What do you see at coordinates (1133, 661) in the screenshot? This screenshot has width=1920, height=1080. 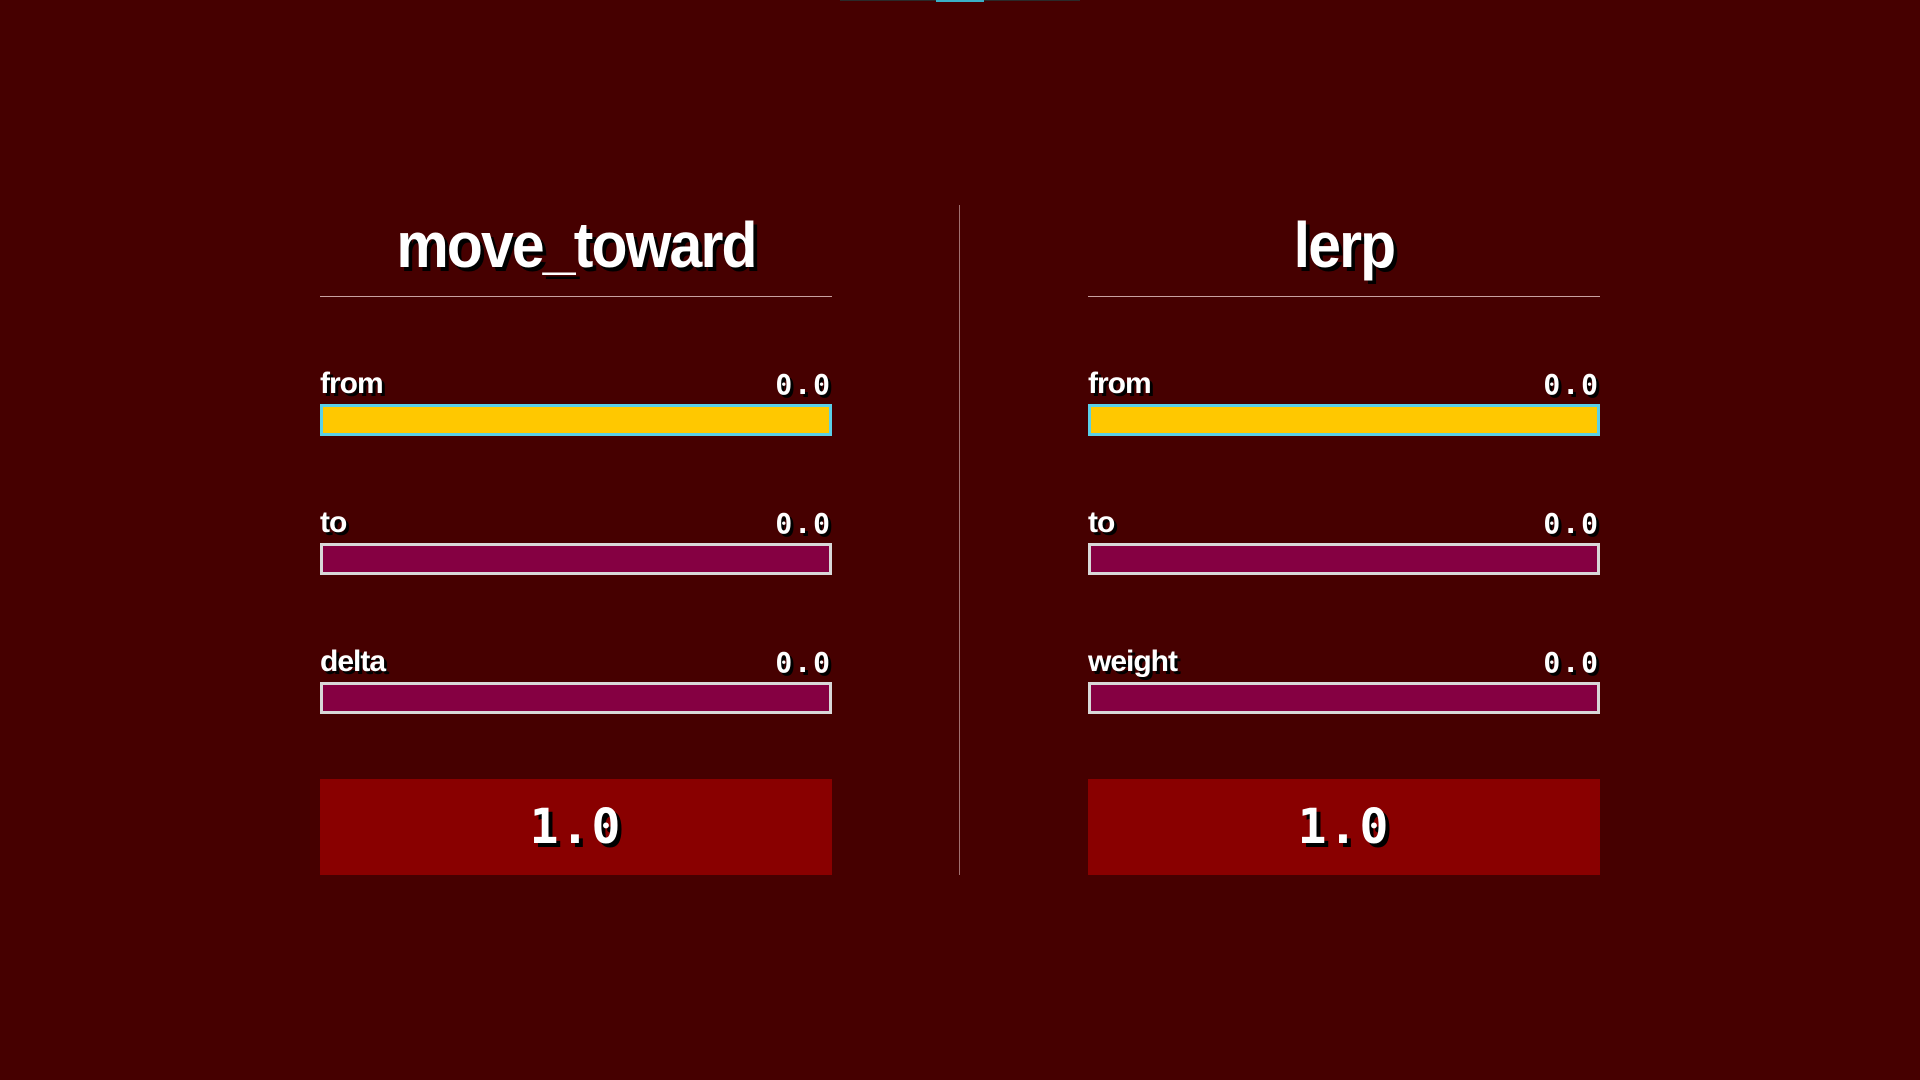 I see `param-label: weight` at bounding box center [1133, 661].